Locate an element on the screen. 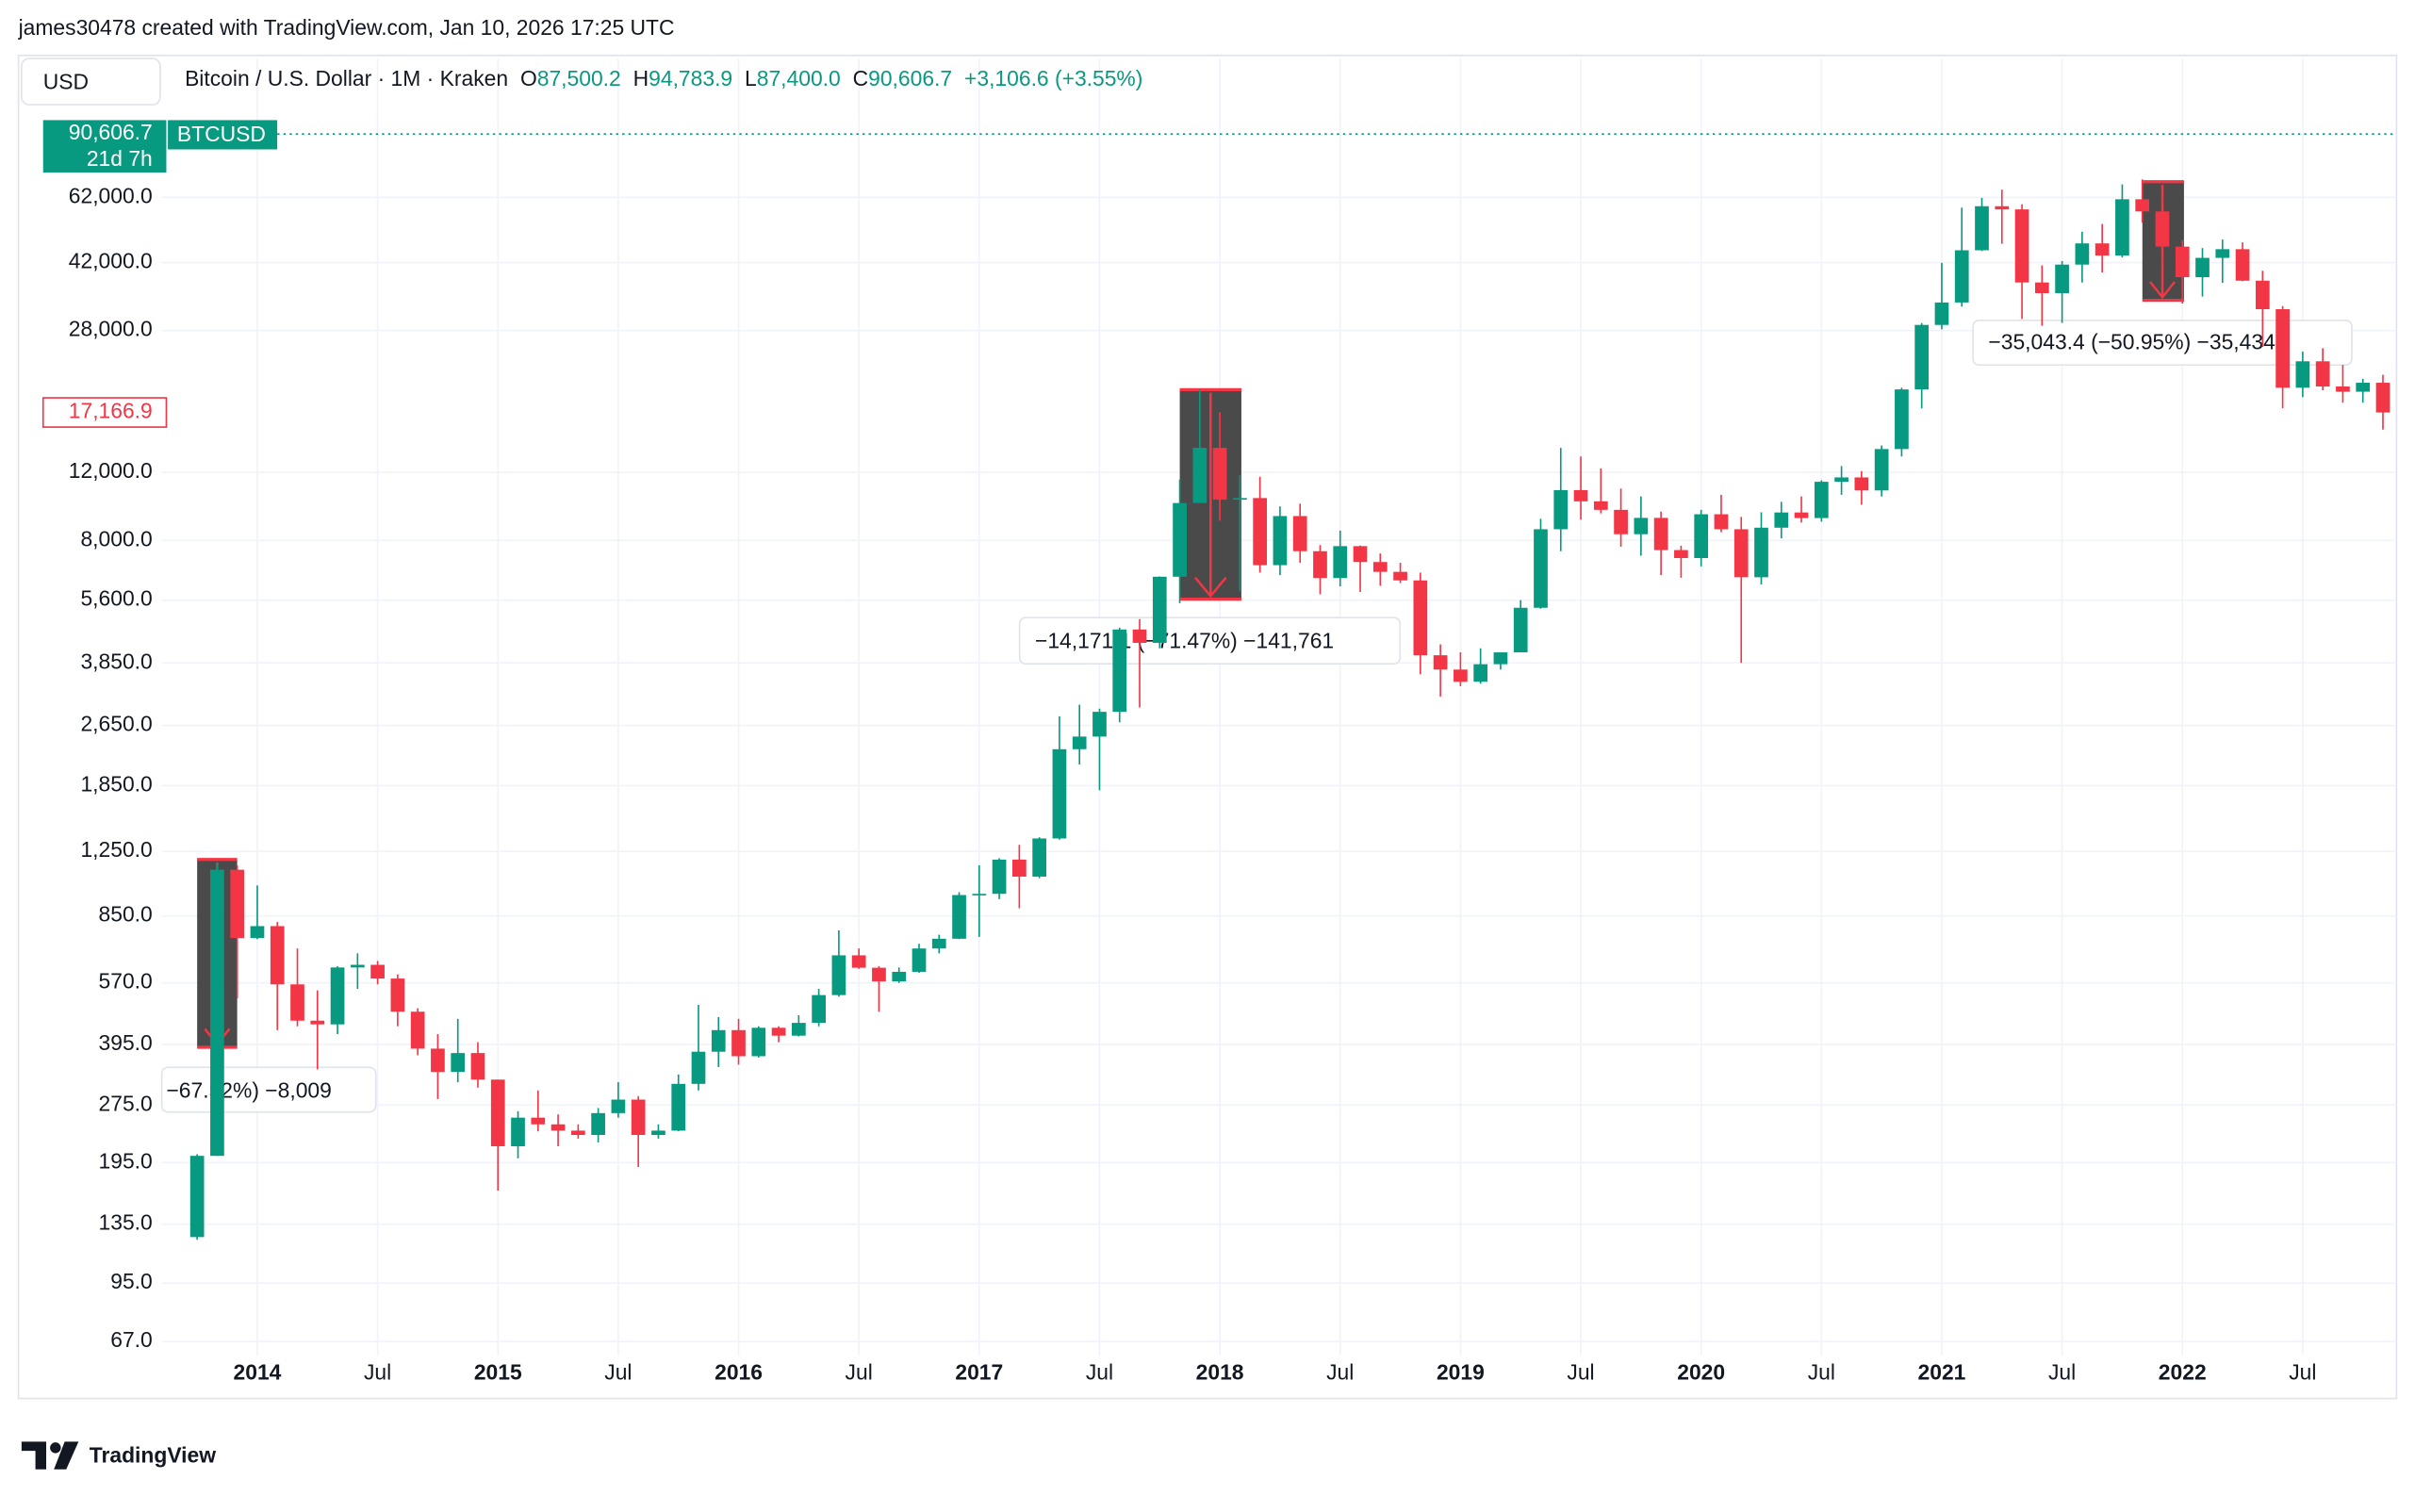 The image size is (2415, 1512). countdown: 21d 7h is located at coordinates (120, 158).